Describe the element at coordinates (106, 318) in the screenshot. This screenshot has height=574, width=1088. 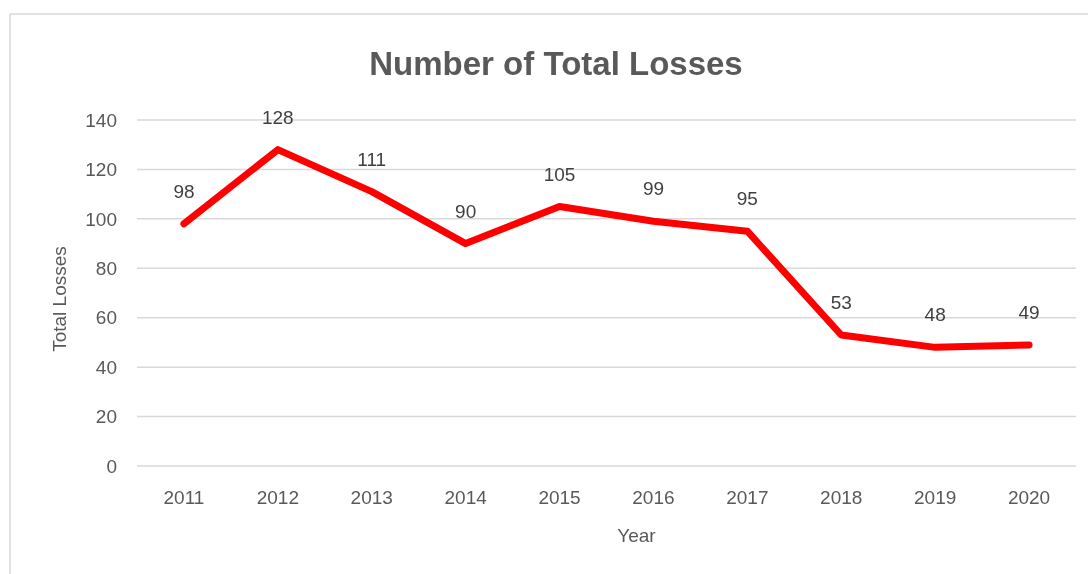
I see `y-tick-label: 60` at that location.